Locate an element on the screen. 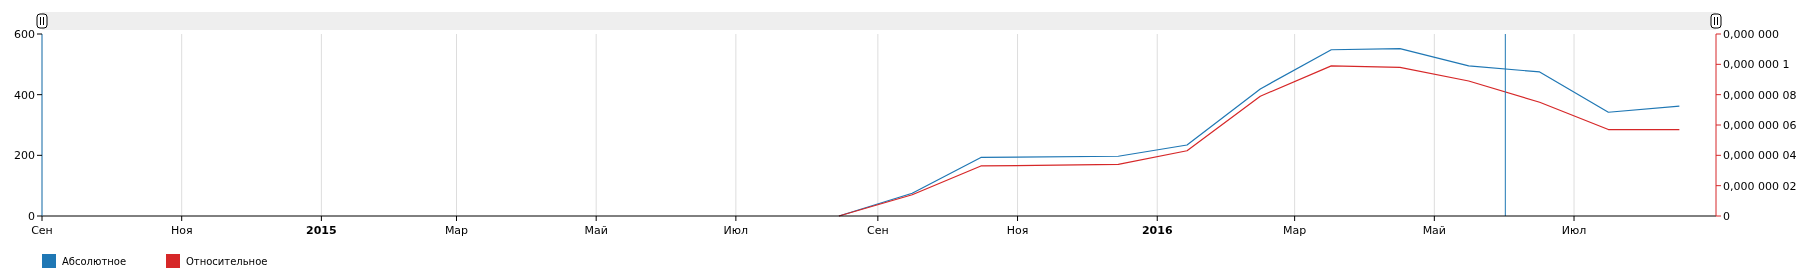  y-tick-label: 600 is located at coordinates (24, 34).